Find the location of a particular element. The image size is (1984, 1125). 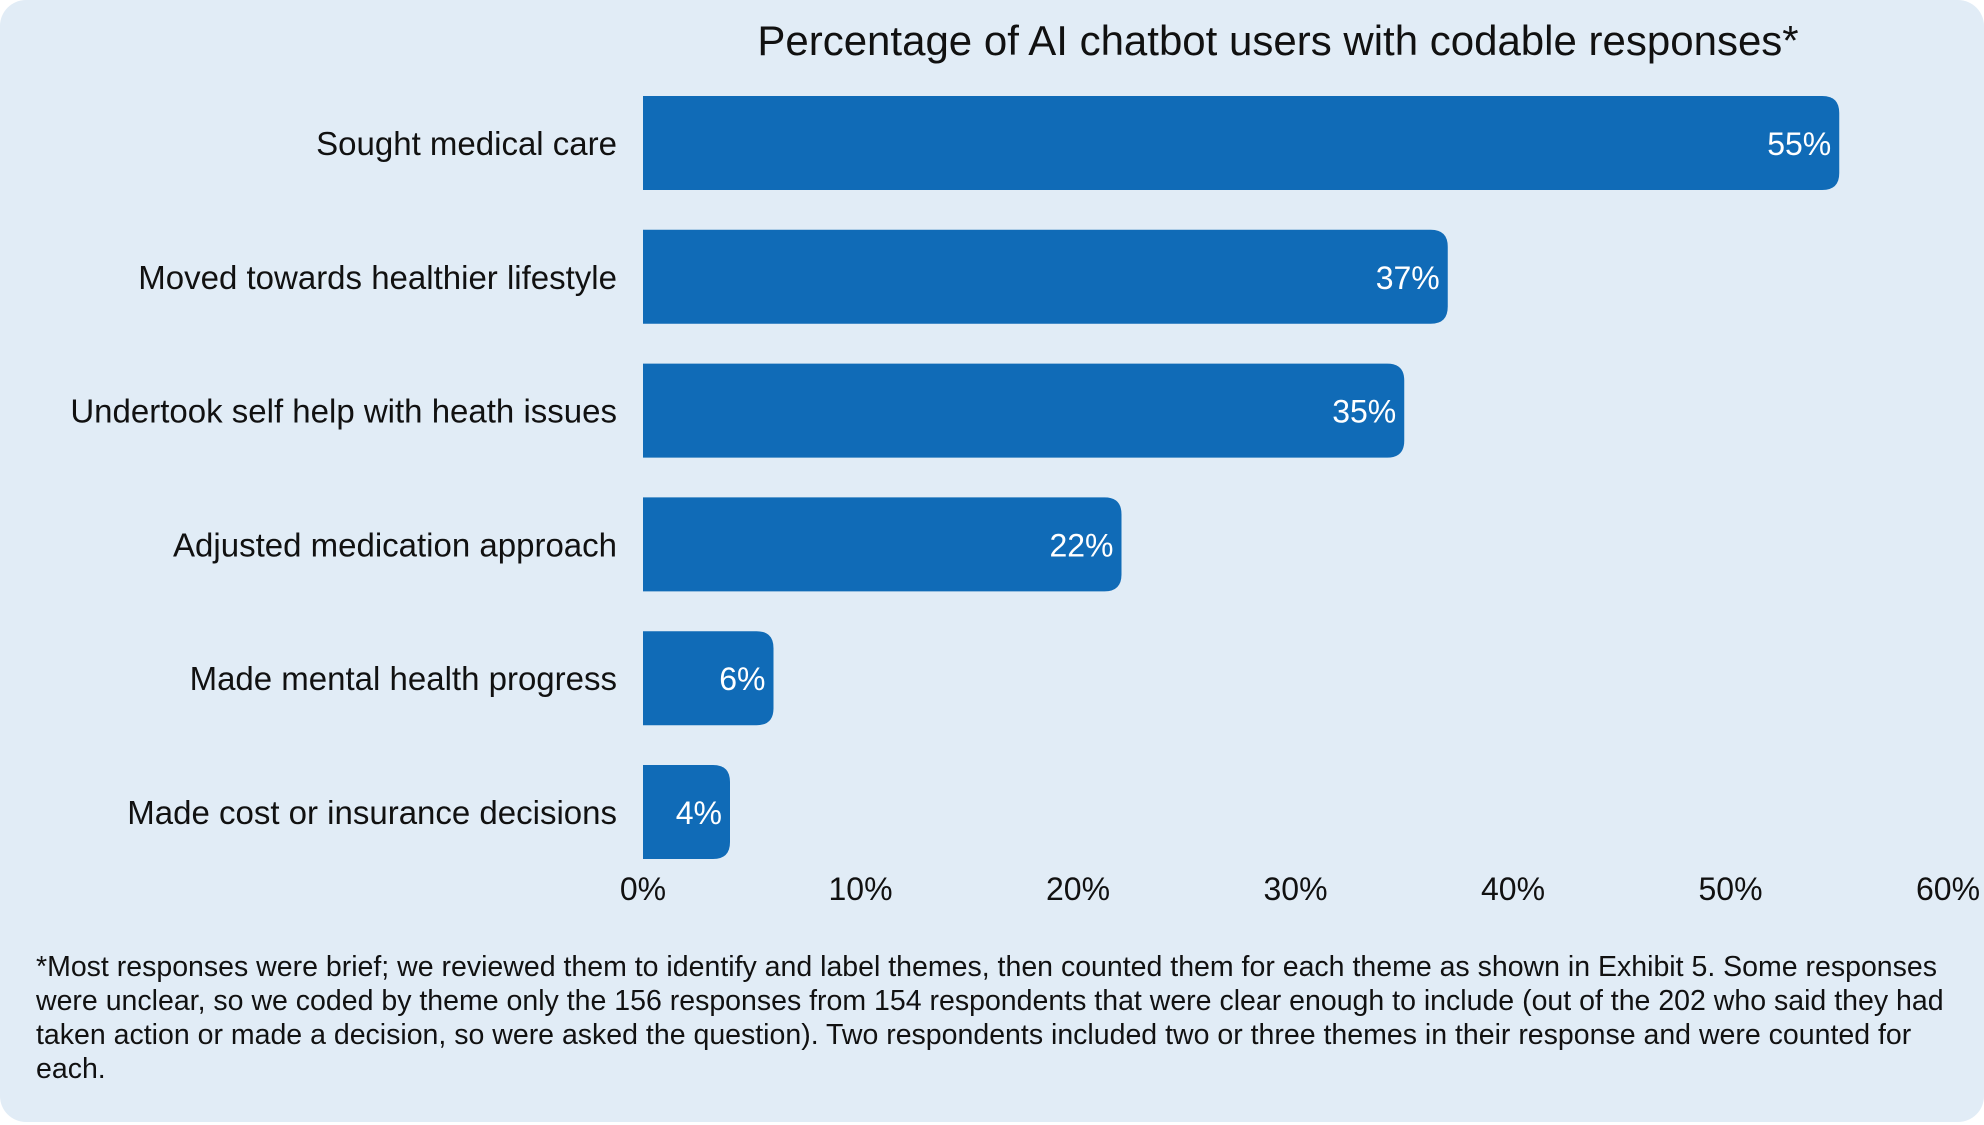

bar-undertook-self-help-with-heath-issues is located at coordinates (1024, 410).